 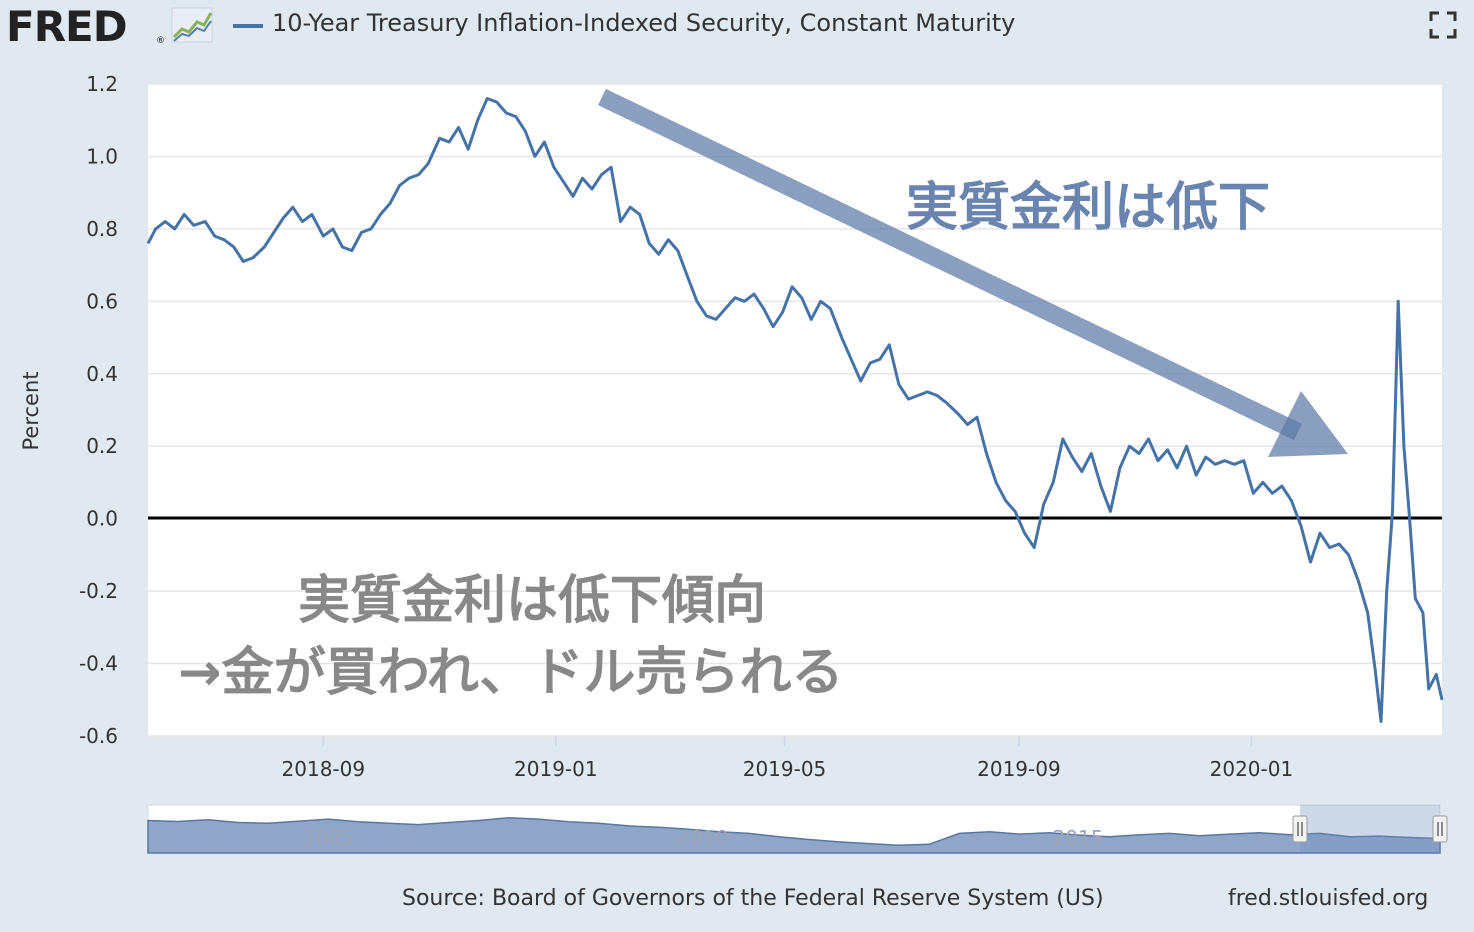 What do you see at coordinates (67, 26) in the screenshot?
I see `fred-logo: FRED` at bounding box center [67, 26].